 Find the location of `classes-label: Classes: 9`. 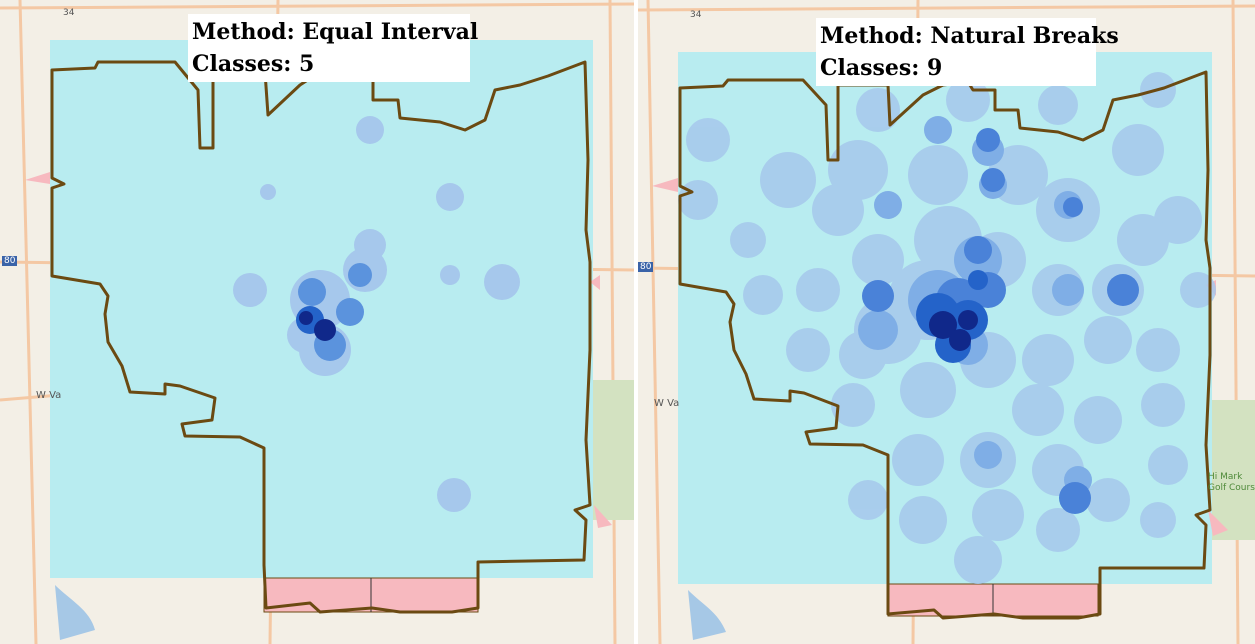

classes-label: Classes: 9 is located at coordinates (881, 68).